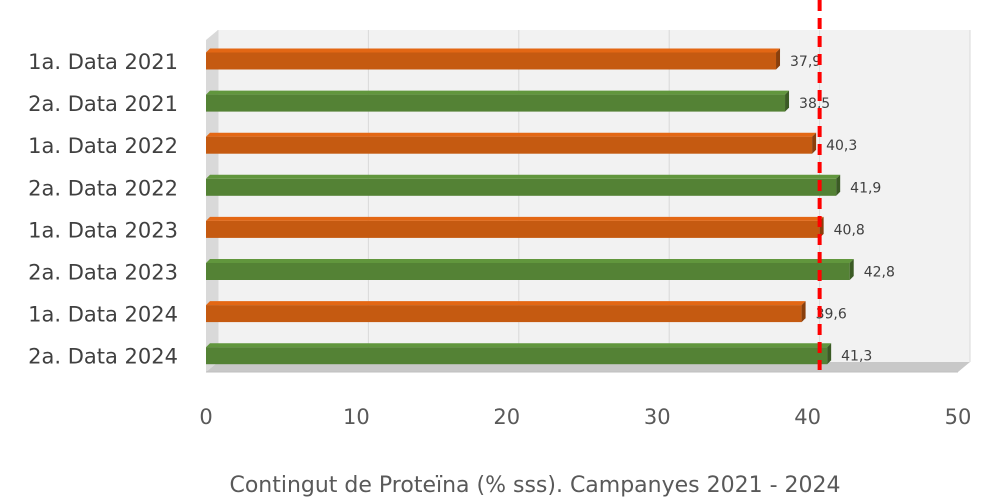  I want to click on data-label: 40,3, so click(841, 146).